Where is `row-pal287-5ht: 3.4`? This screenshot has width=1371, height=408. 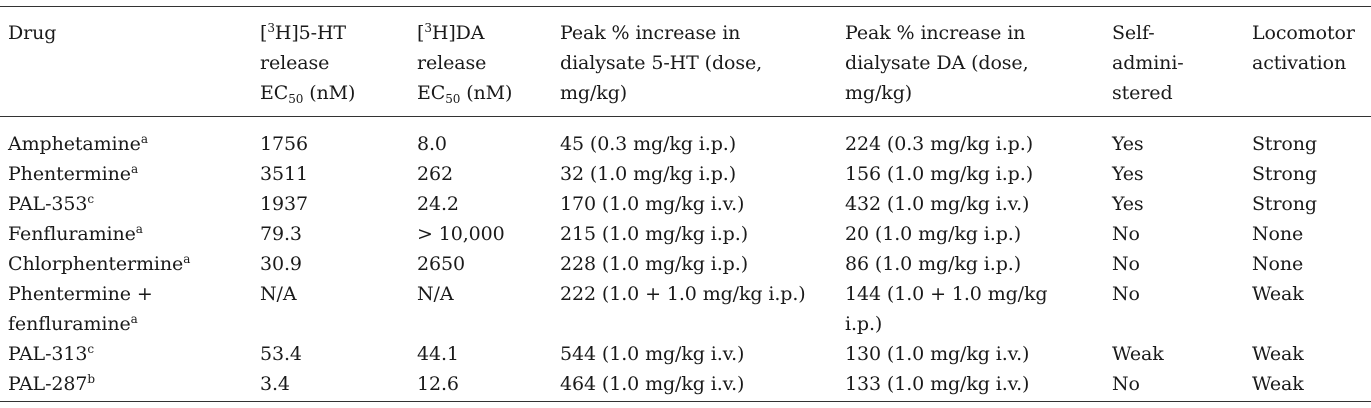 row-pal287-5ht: 3.4 is located at coordinates (275, 384).